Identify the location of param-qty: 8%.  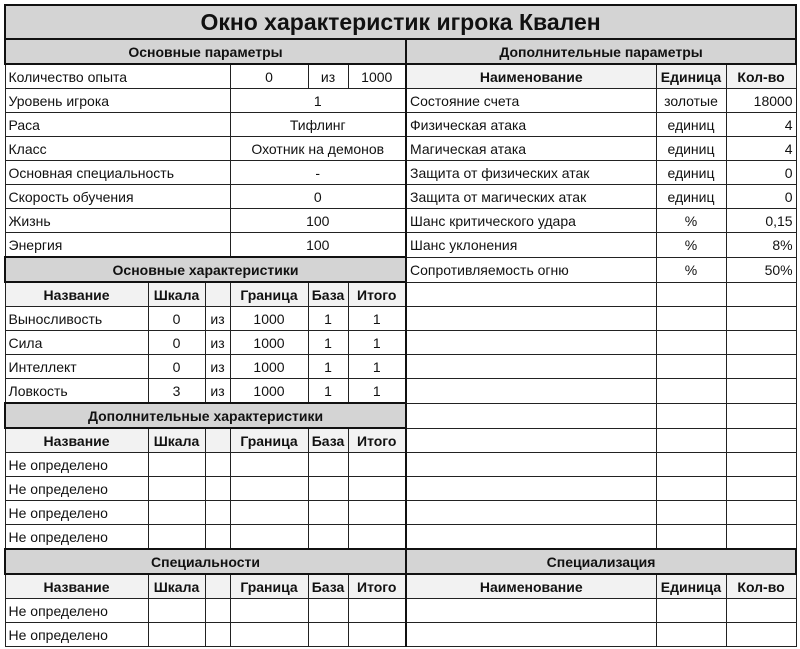
(761, 245).